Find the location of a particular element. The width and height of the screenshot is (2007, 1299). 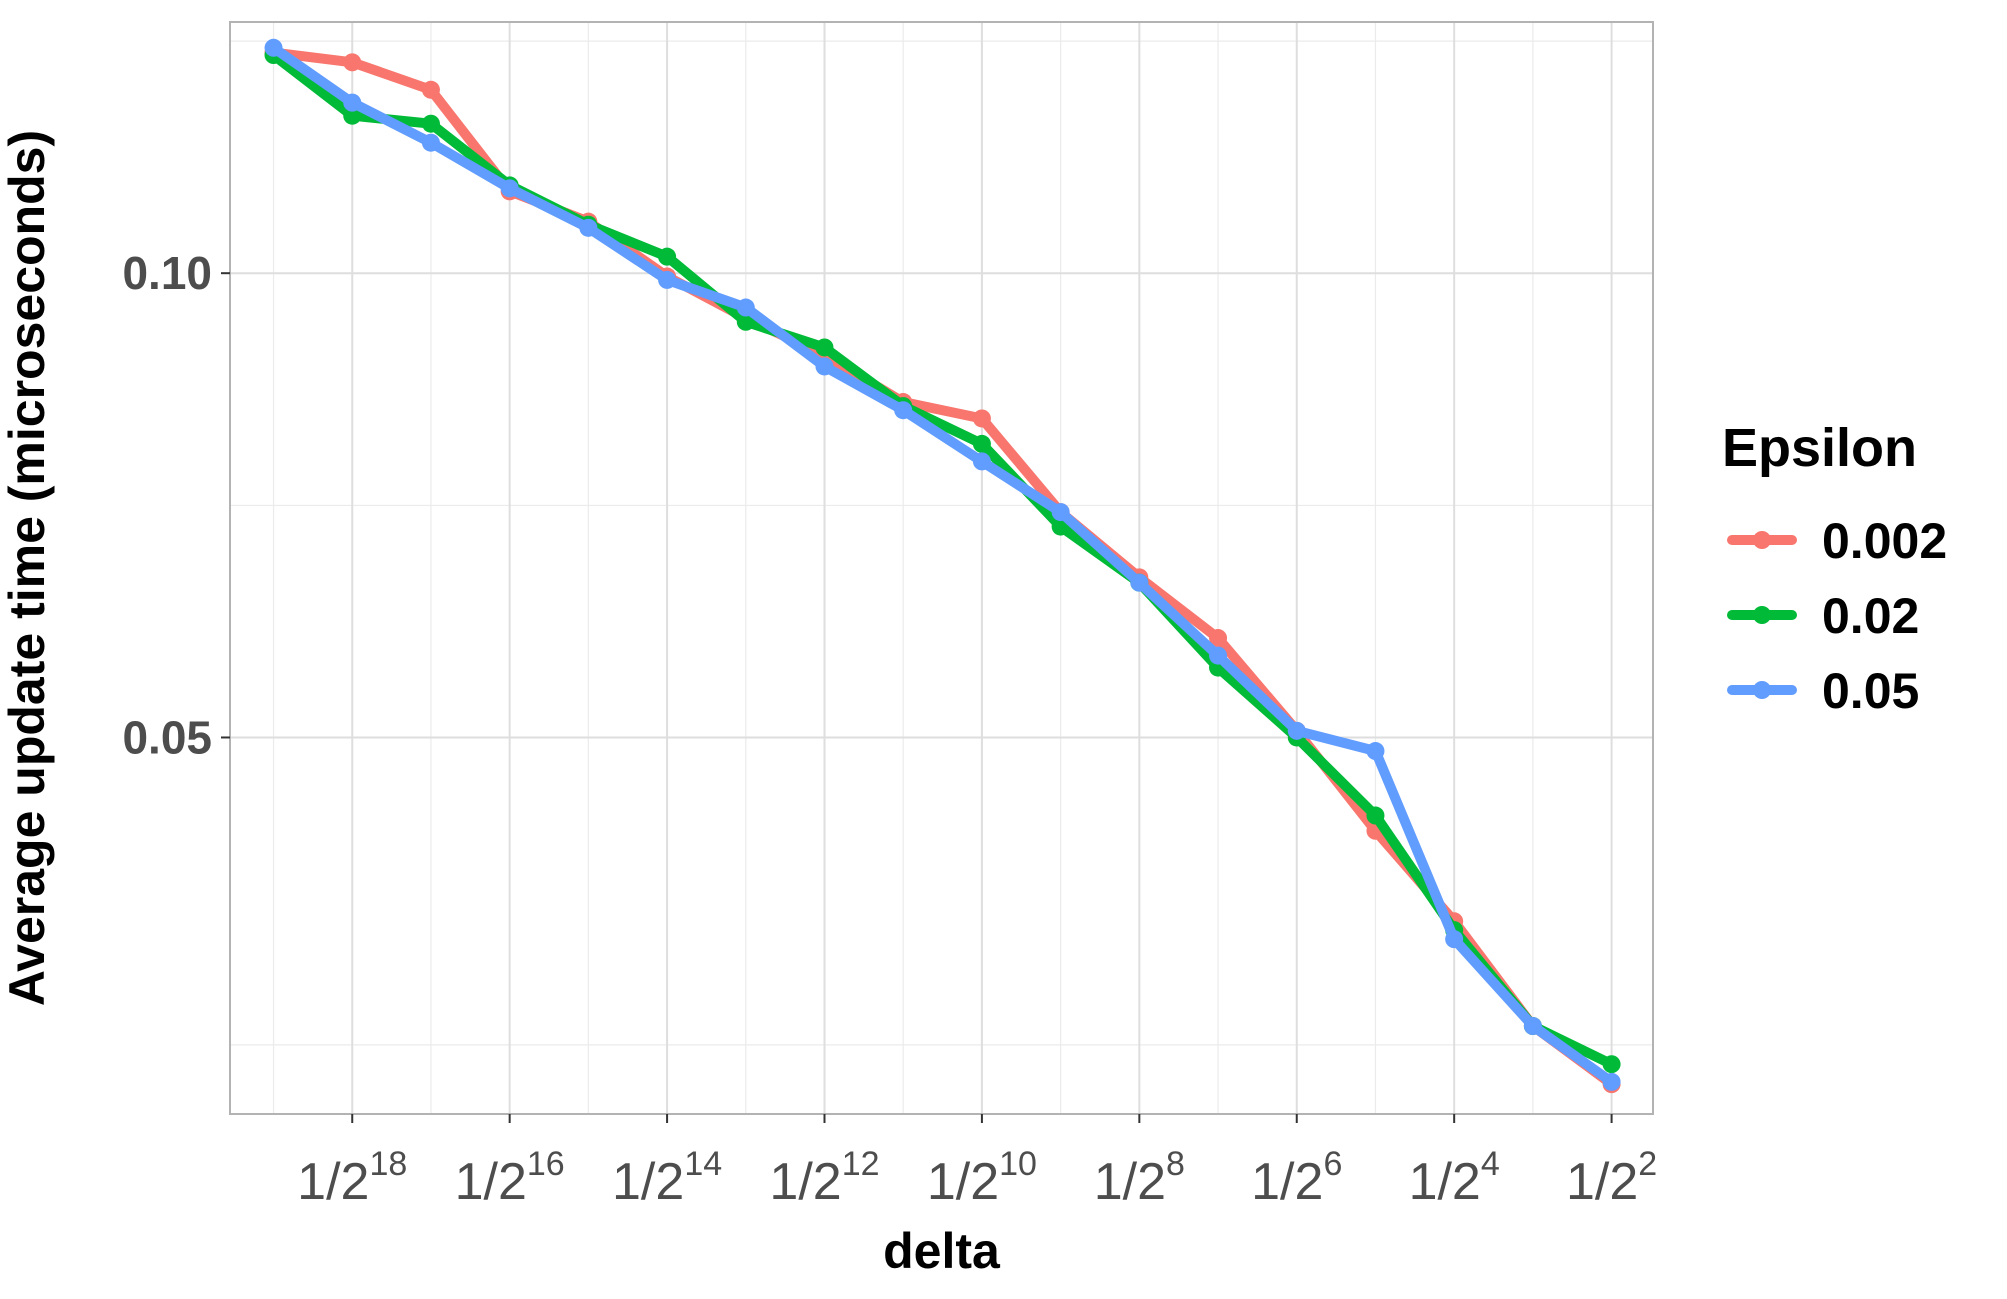

legend-label: 0.02 is located at coordinates (1870, 616).